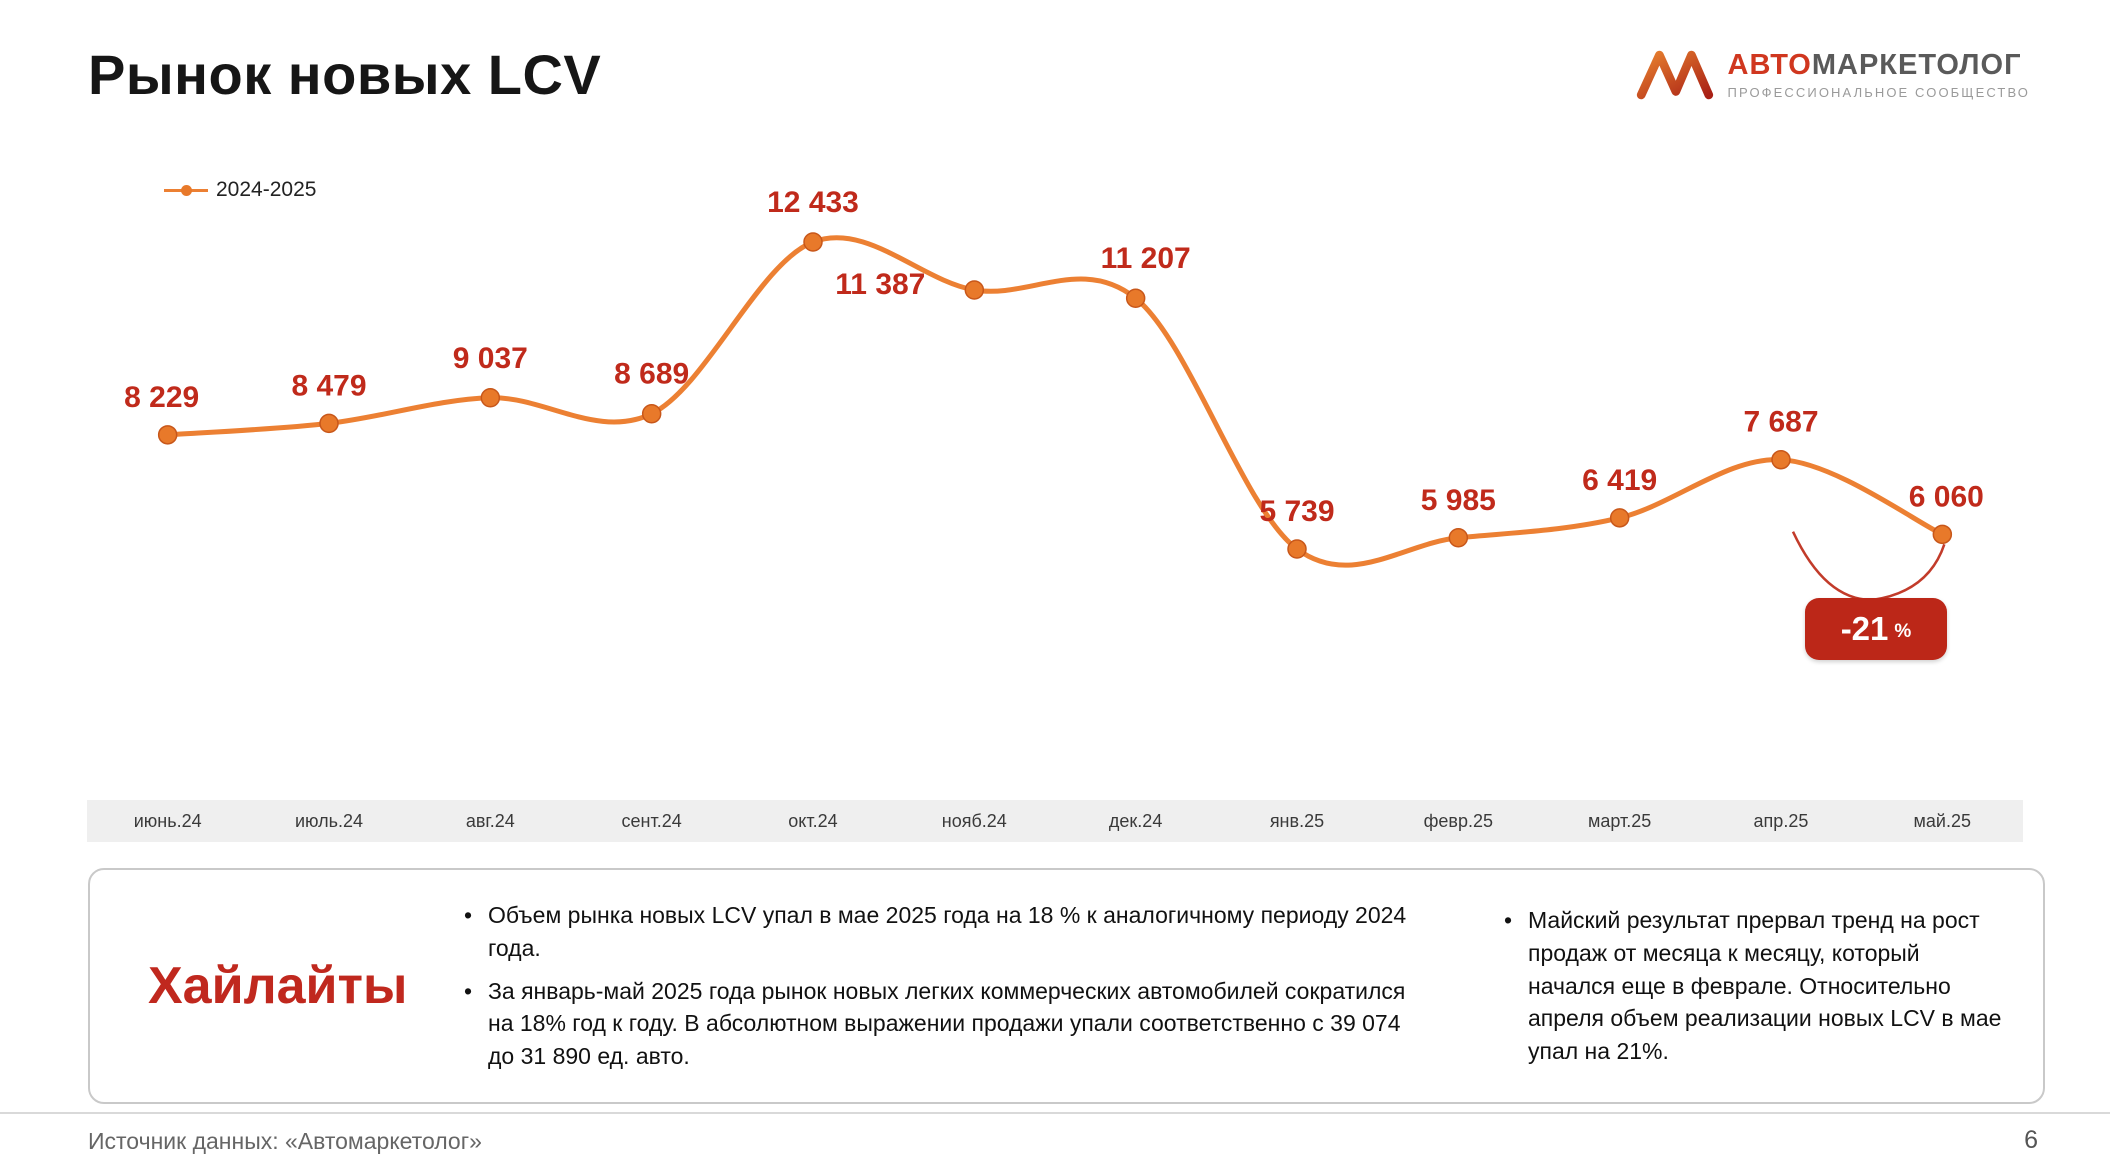  Describe the element at coordinates (490, 820) in the screenshot. I see `x-axis-label: авг.24` at that location.